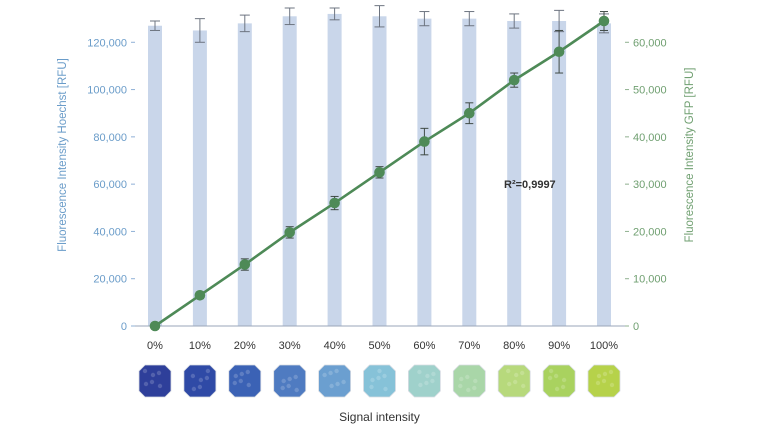 This screenshot has width=768, height=432. Describe the element at coordinates (379, 346) in the screenshot. I see `x-tick-label: 50%` at that location.